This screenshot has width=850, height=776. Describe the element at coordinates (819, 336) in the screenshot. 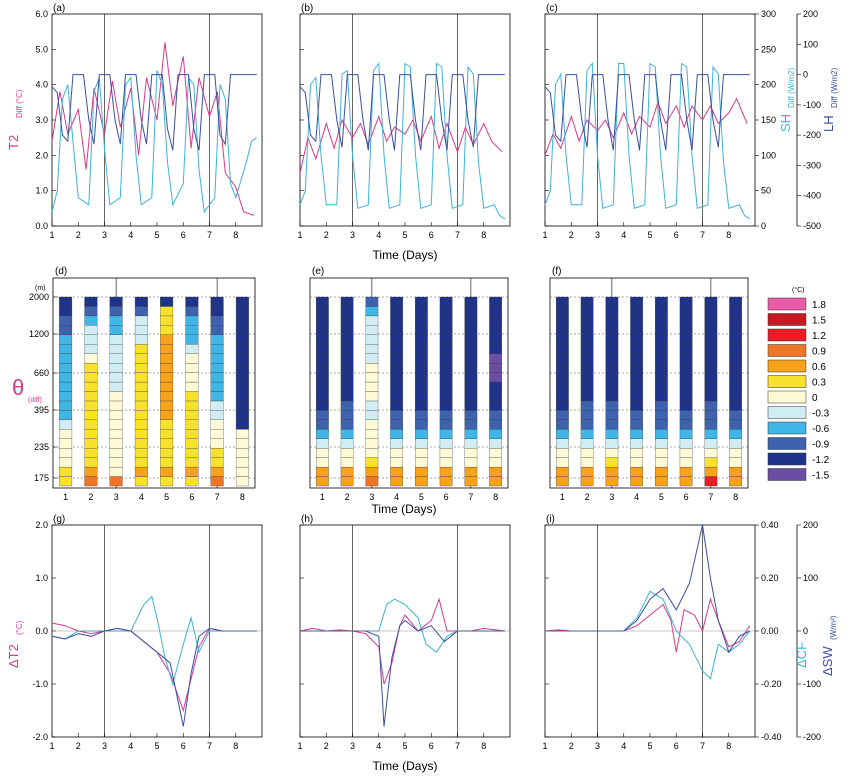

I see `legend-label: 1.2` at that location.